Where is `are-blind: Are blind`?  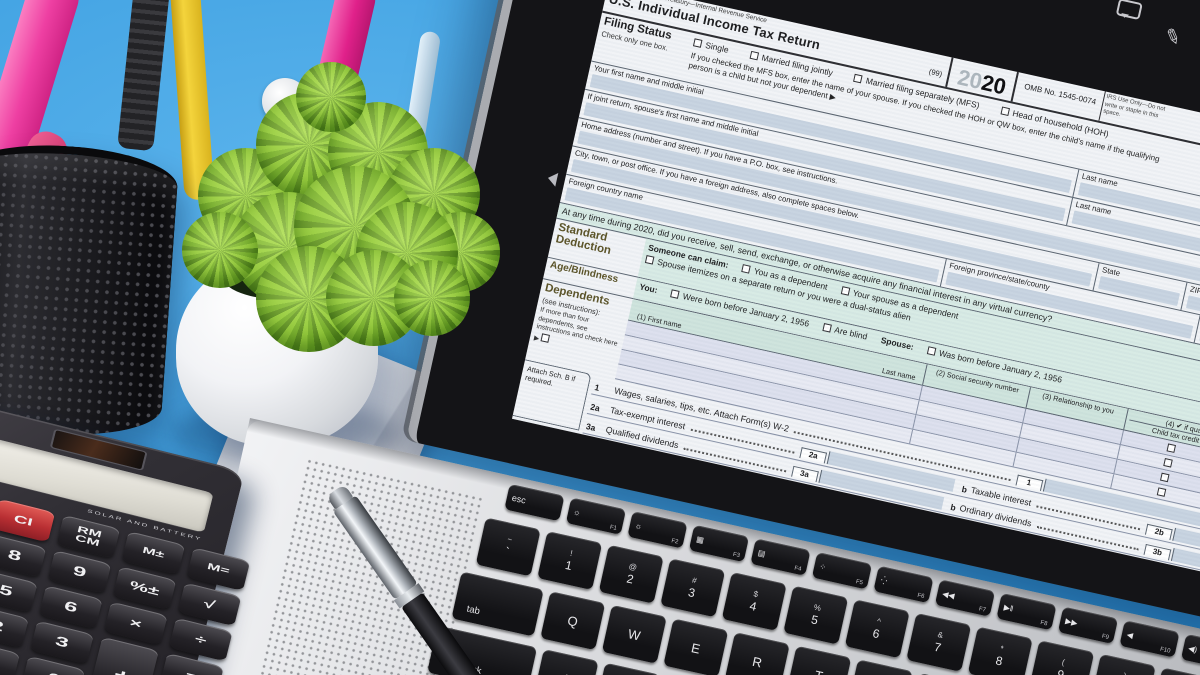
are-blind: Are blind is located at coordinates (851, 333).